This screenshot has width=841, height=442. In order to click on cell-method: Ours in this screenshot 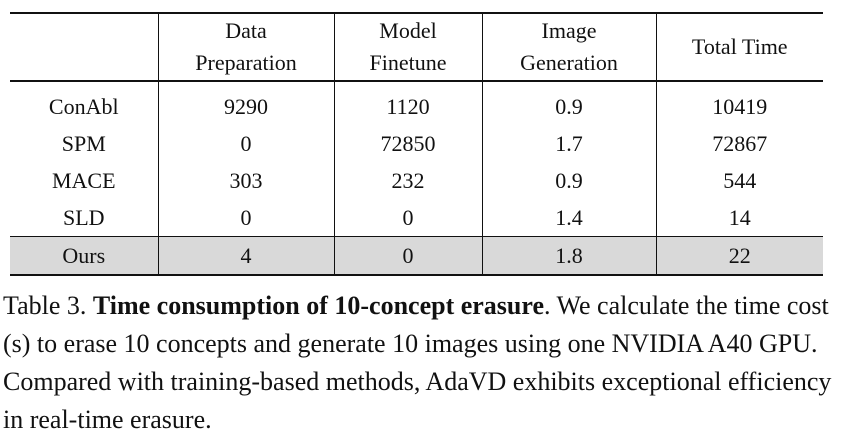, I will do `click(84, 255)`.